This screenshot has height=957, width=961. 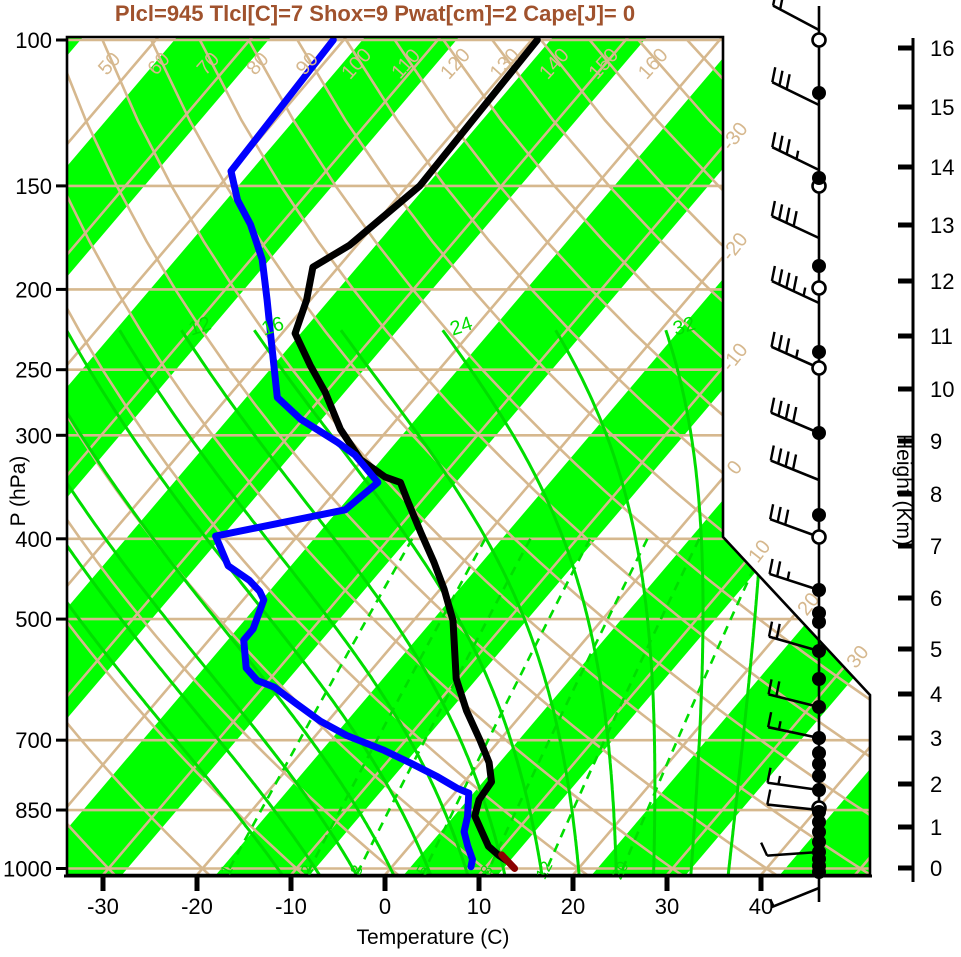 I want to click on temp-tick-label: 10, so click(x=479, y=906).